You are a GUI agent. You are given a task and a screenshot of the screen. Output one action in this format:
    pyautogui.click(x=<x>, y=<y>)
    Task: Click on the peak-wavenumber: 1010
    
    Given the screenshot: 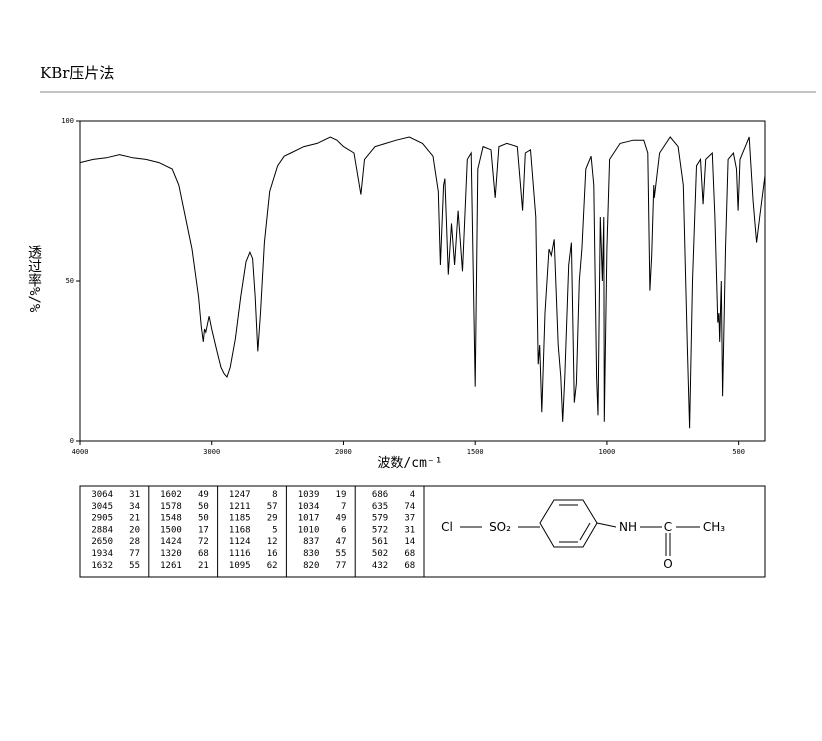 What is the action you would take?
    pyautogui.click(x=309, y=530)
    